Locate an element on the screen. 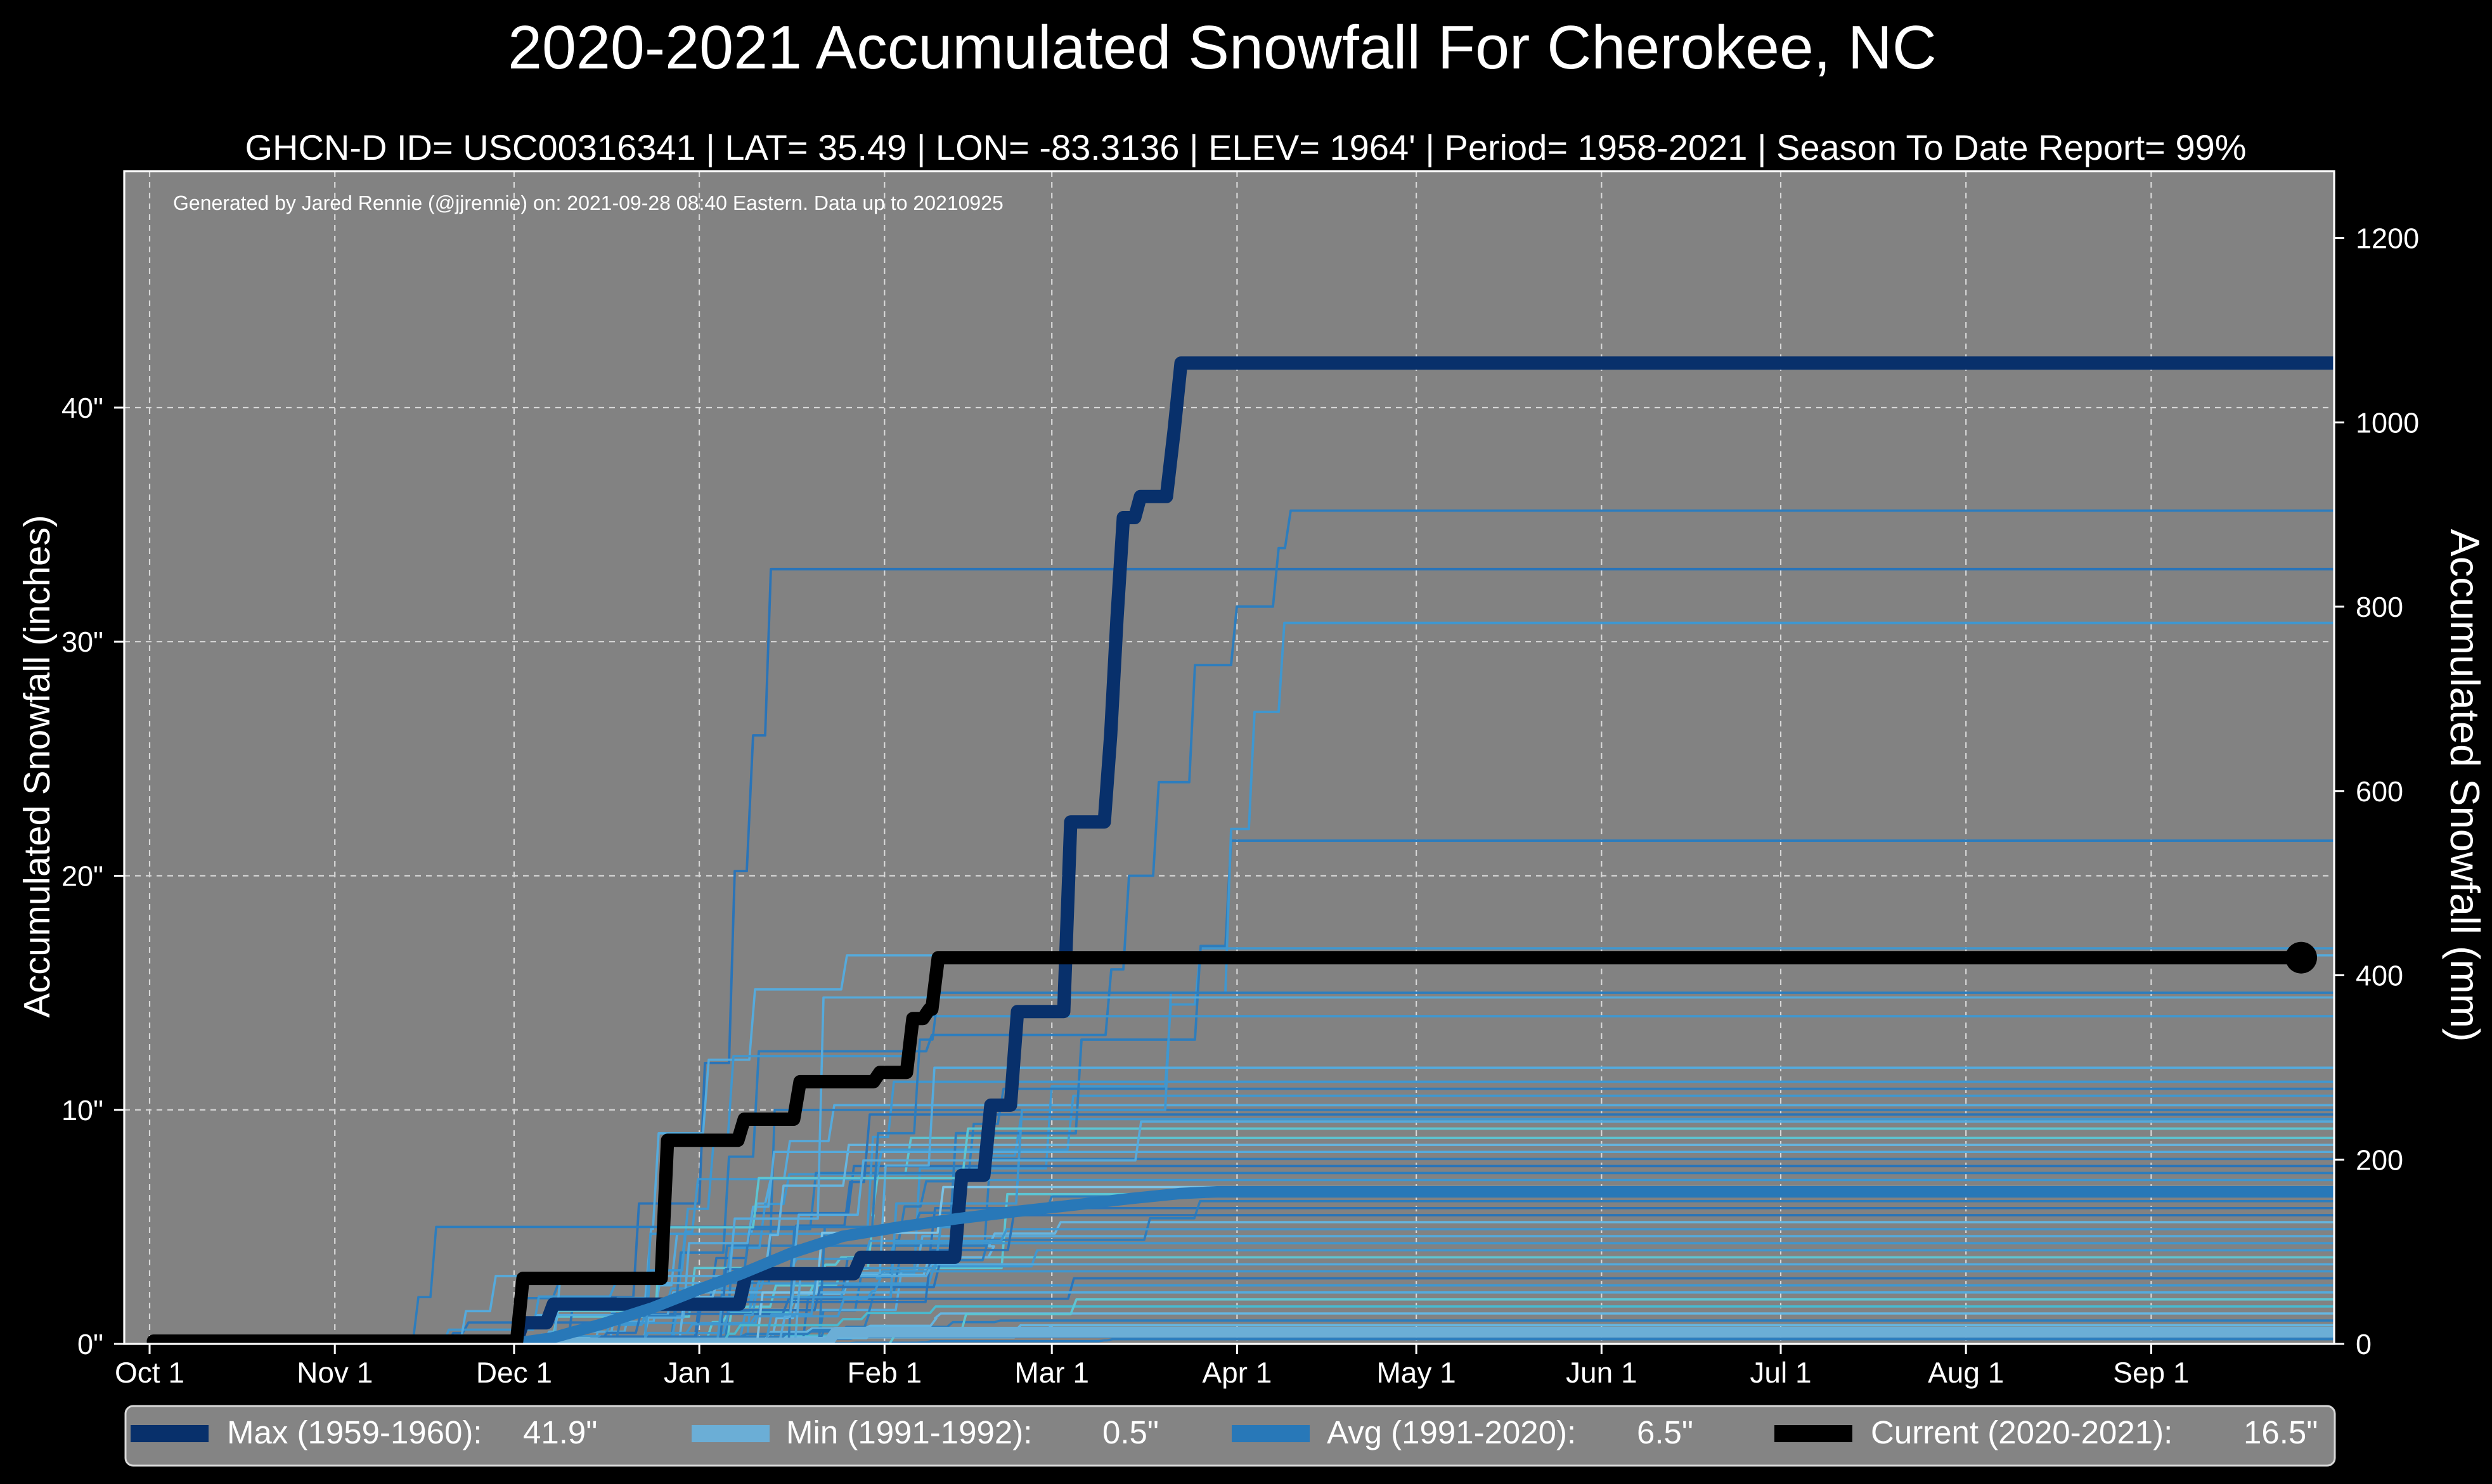 The image size is (2492, 1484). svg-text: Aug 1 is located at coordinates (1966, 1372).